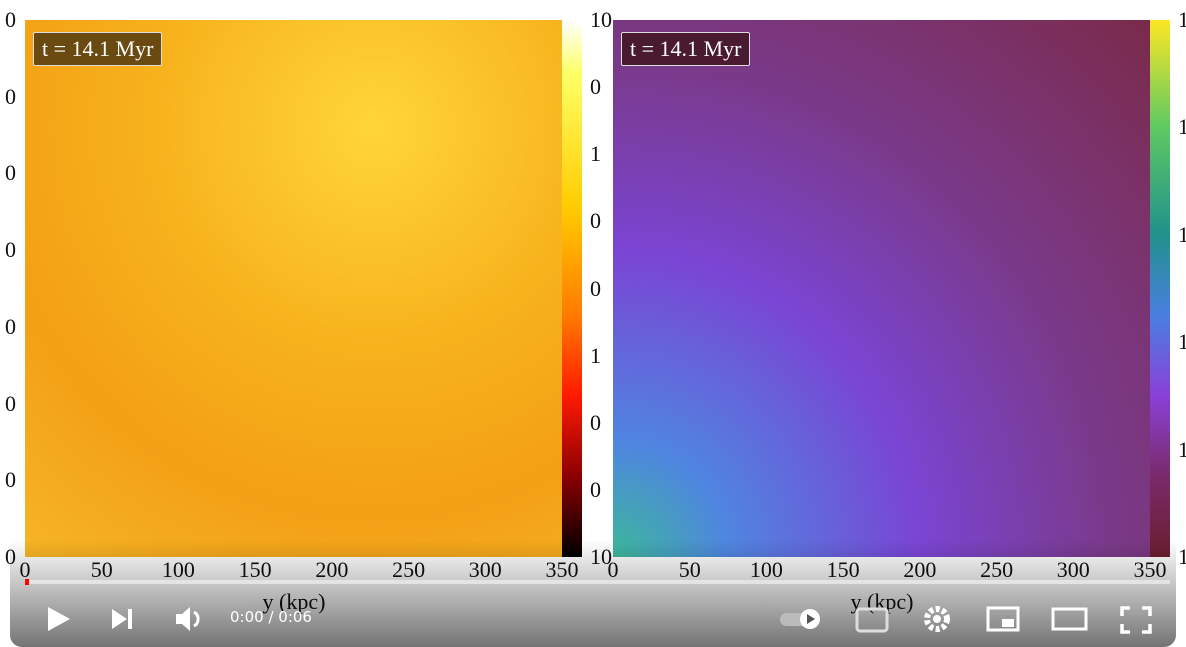 The image size is (1186, 647). Describe the element at coordinates (271, 617) in the screenshot. I see `time-display: 0:00 / 0:06` at that location.